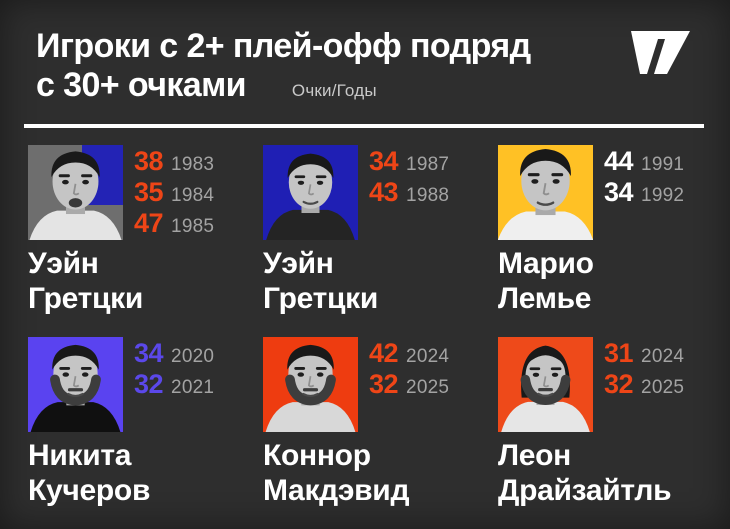 The height and width of the screenshot is (529, 730). I want to click on stat-row: 47 1985, so click(174, 223).